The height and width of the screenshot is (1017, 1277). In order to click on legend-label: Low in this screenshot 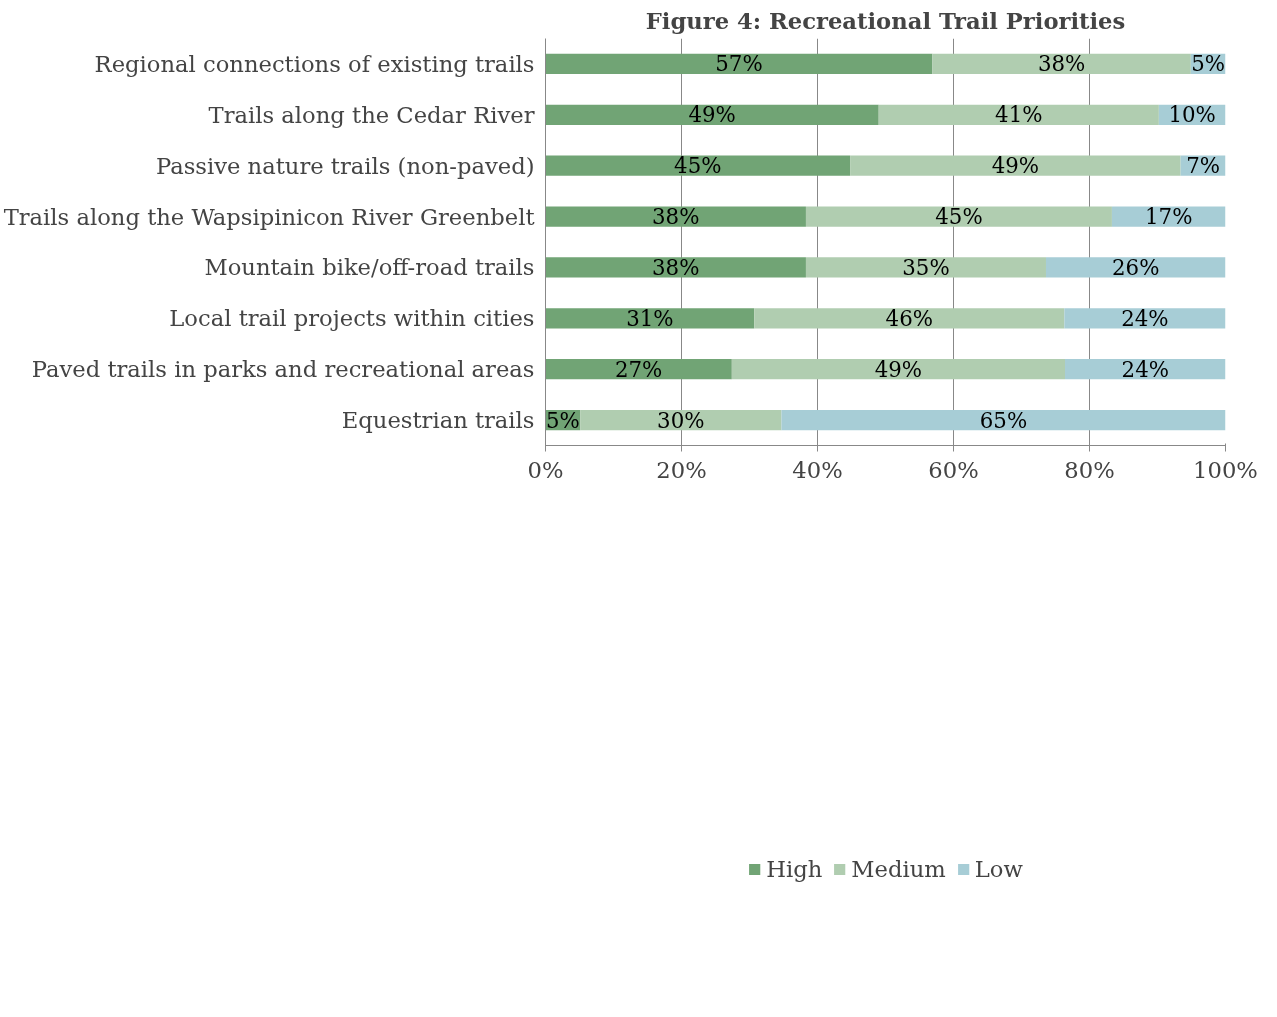, I will do `click(998, 868)`.